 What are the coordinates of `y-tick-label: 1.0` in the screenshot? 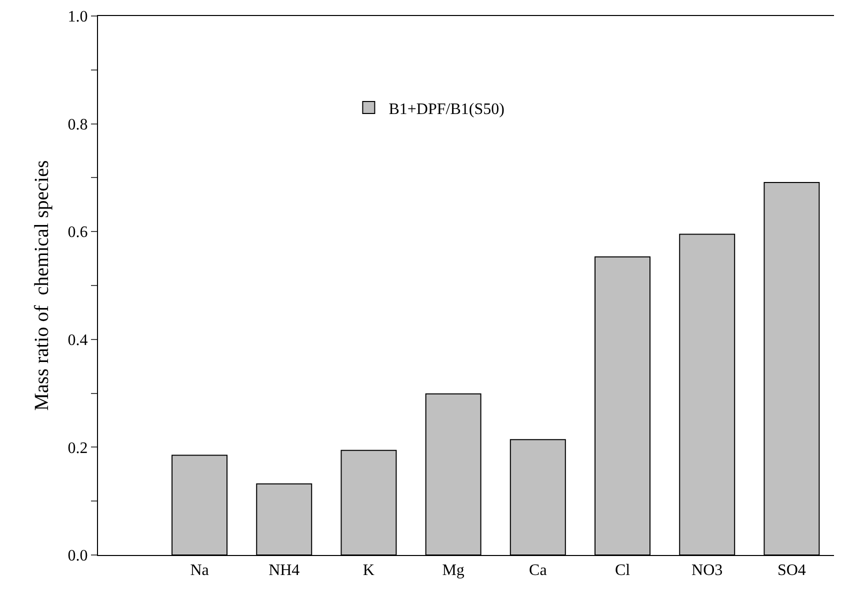 It's located at (78, 17).